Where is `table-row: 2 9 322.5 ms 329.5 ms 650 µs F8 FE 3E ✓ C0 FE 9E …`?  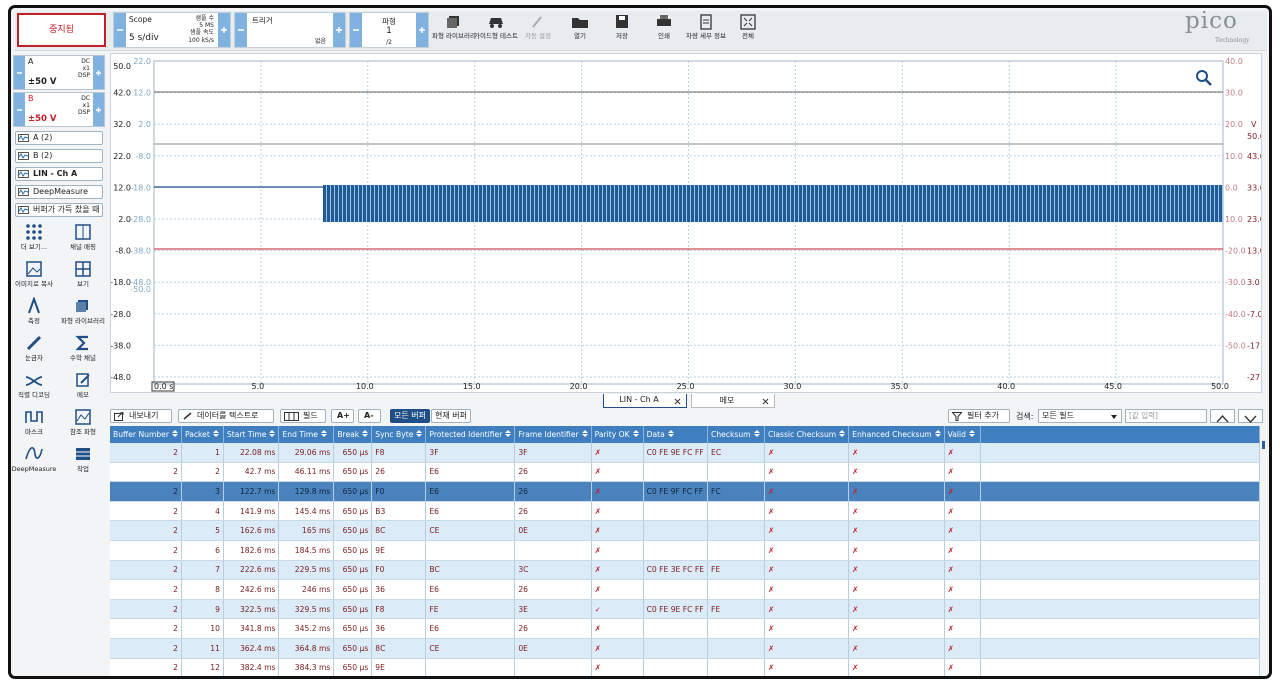
table-row: 2 9 322.5 ms 329.5 ms 650 µs F8 FE 3E ✓ C0 FE 9E … is located at coordinates (685, 609).